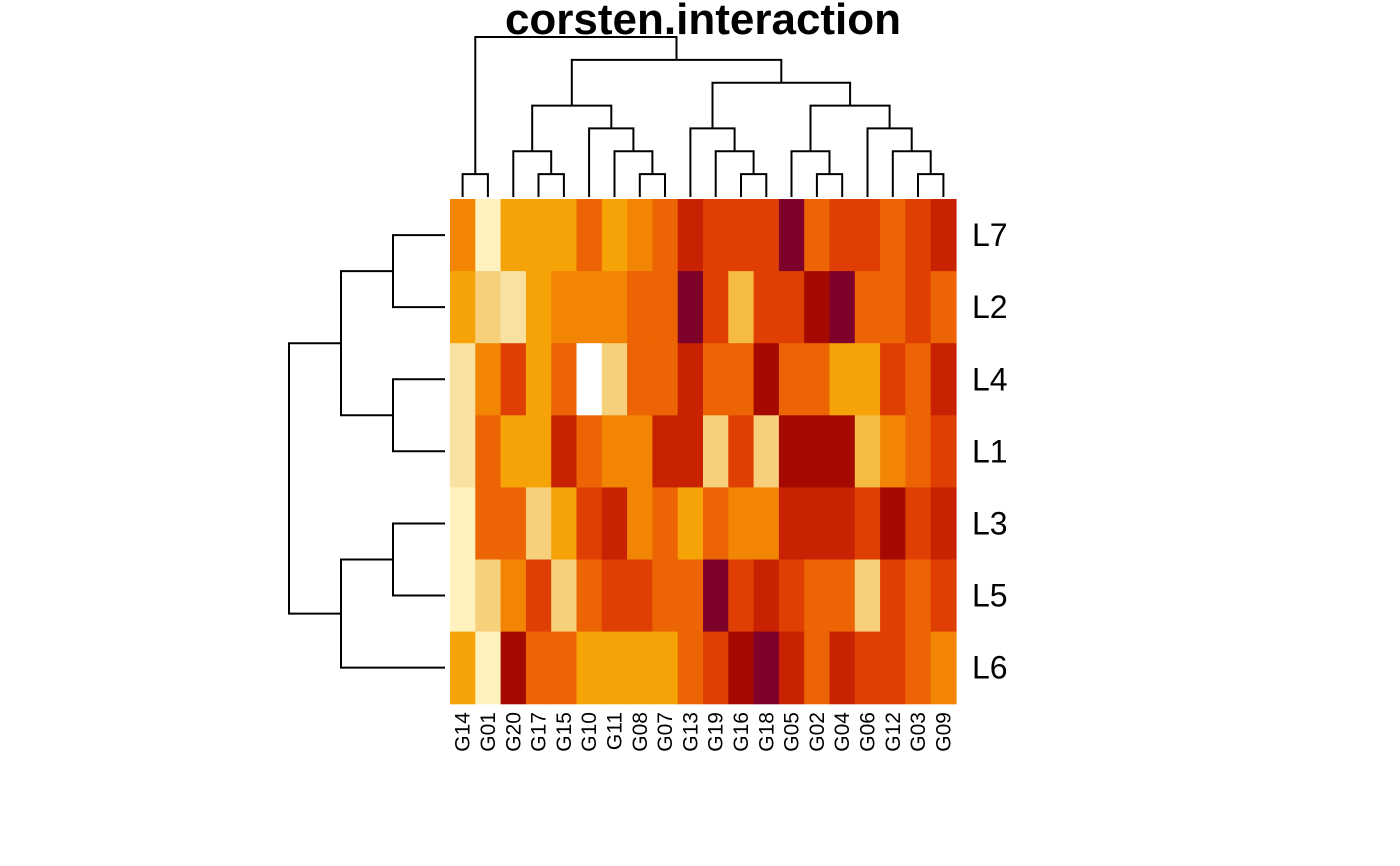 The height and width of the screenshot is (866, 1400). I want to click on heatmap-cell-l6-g04, so click(842, 668).